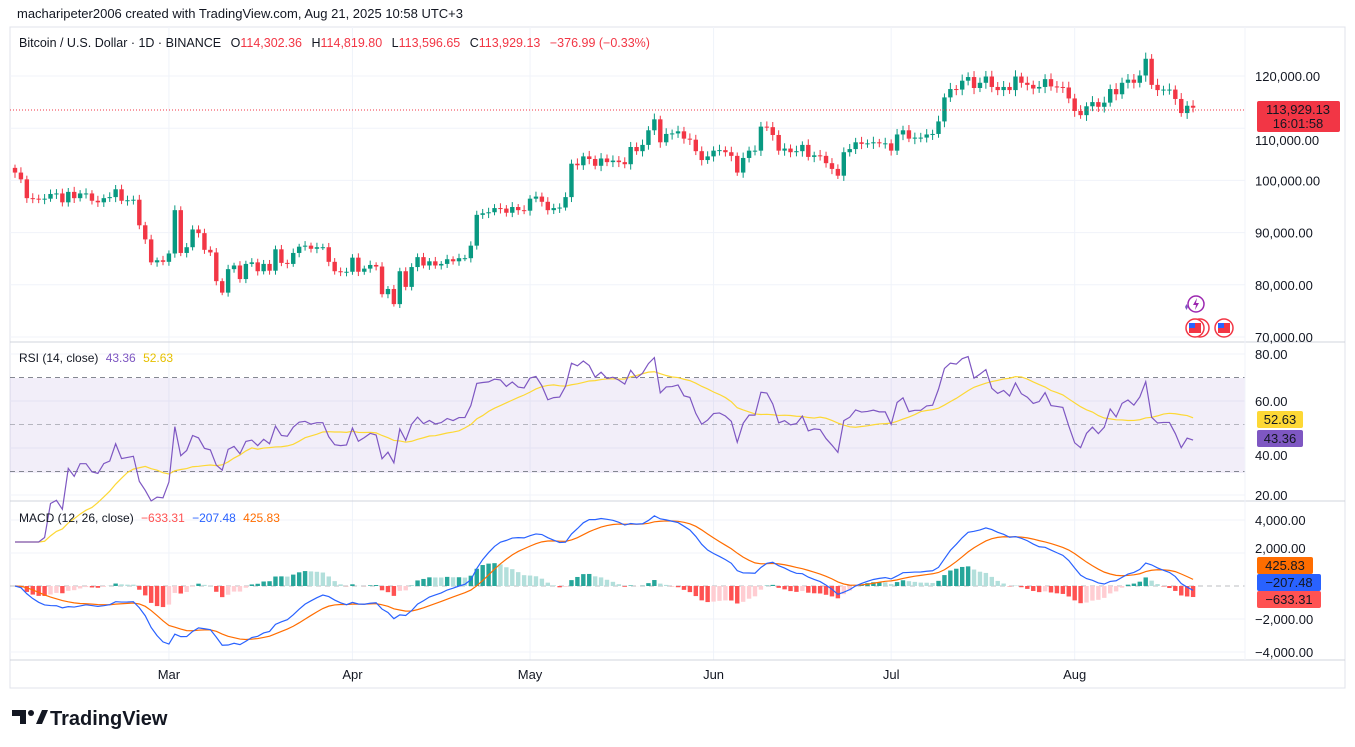 The image size is (1355, 747). Describe the element at coordinates (600, 43) in the screenshot. I see `change-value: −376.99 (−0.33%)` at that location.